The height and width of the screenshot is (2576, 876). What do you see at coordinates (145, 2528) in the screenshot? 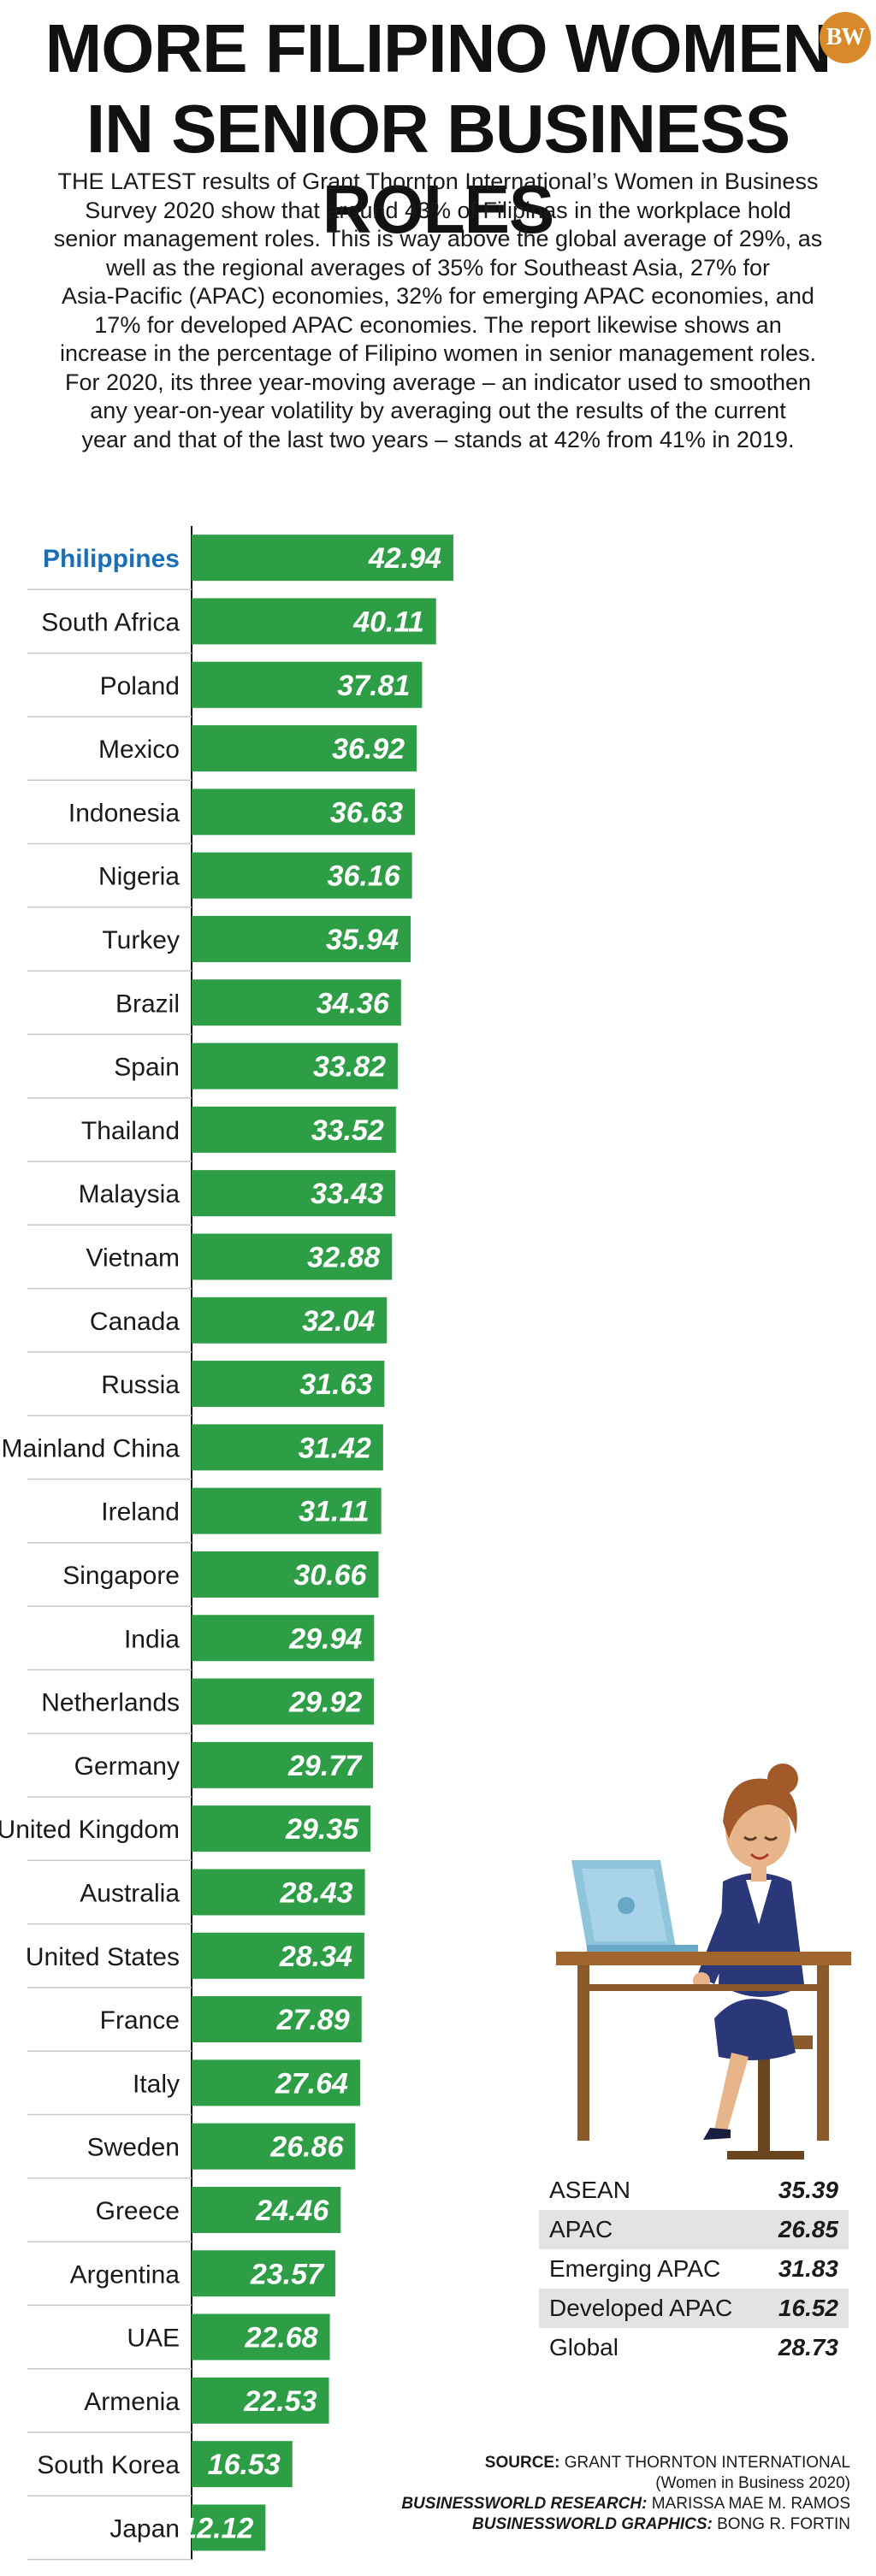
I see `category-label: Japan` at bounding box center [145, 2528].